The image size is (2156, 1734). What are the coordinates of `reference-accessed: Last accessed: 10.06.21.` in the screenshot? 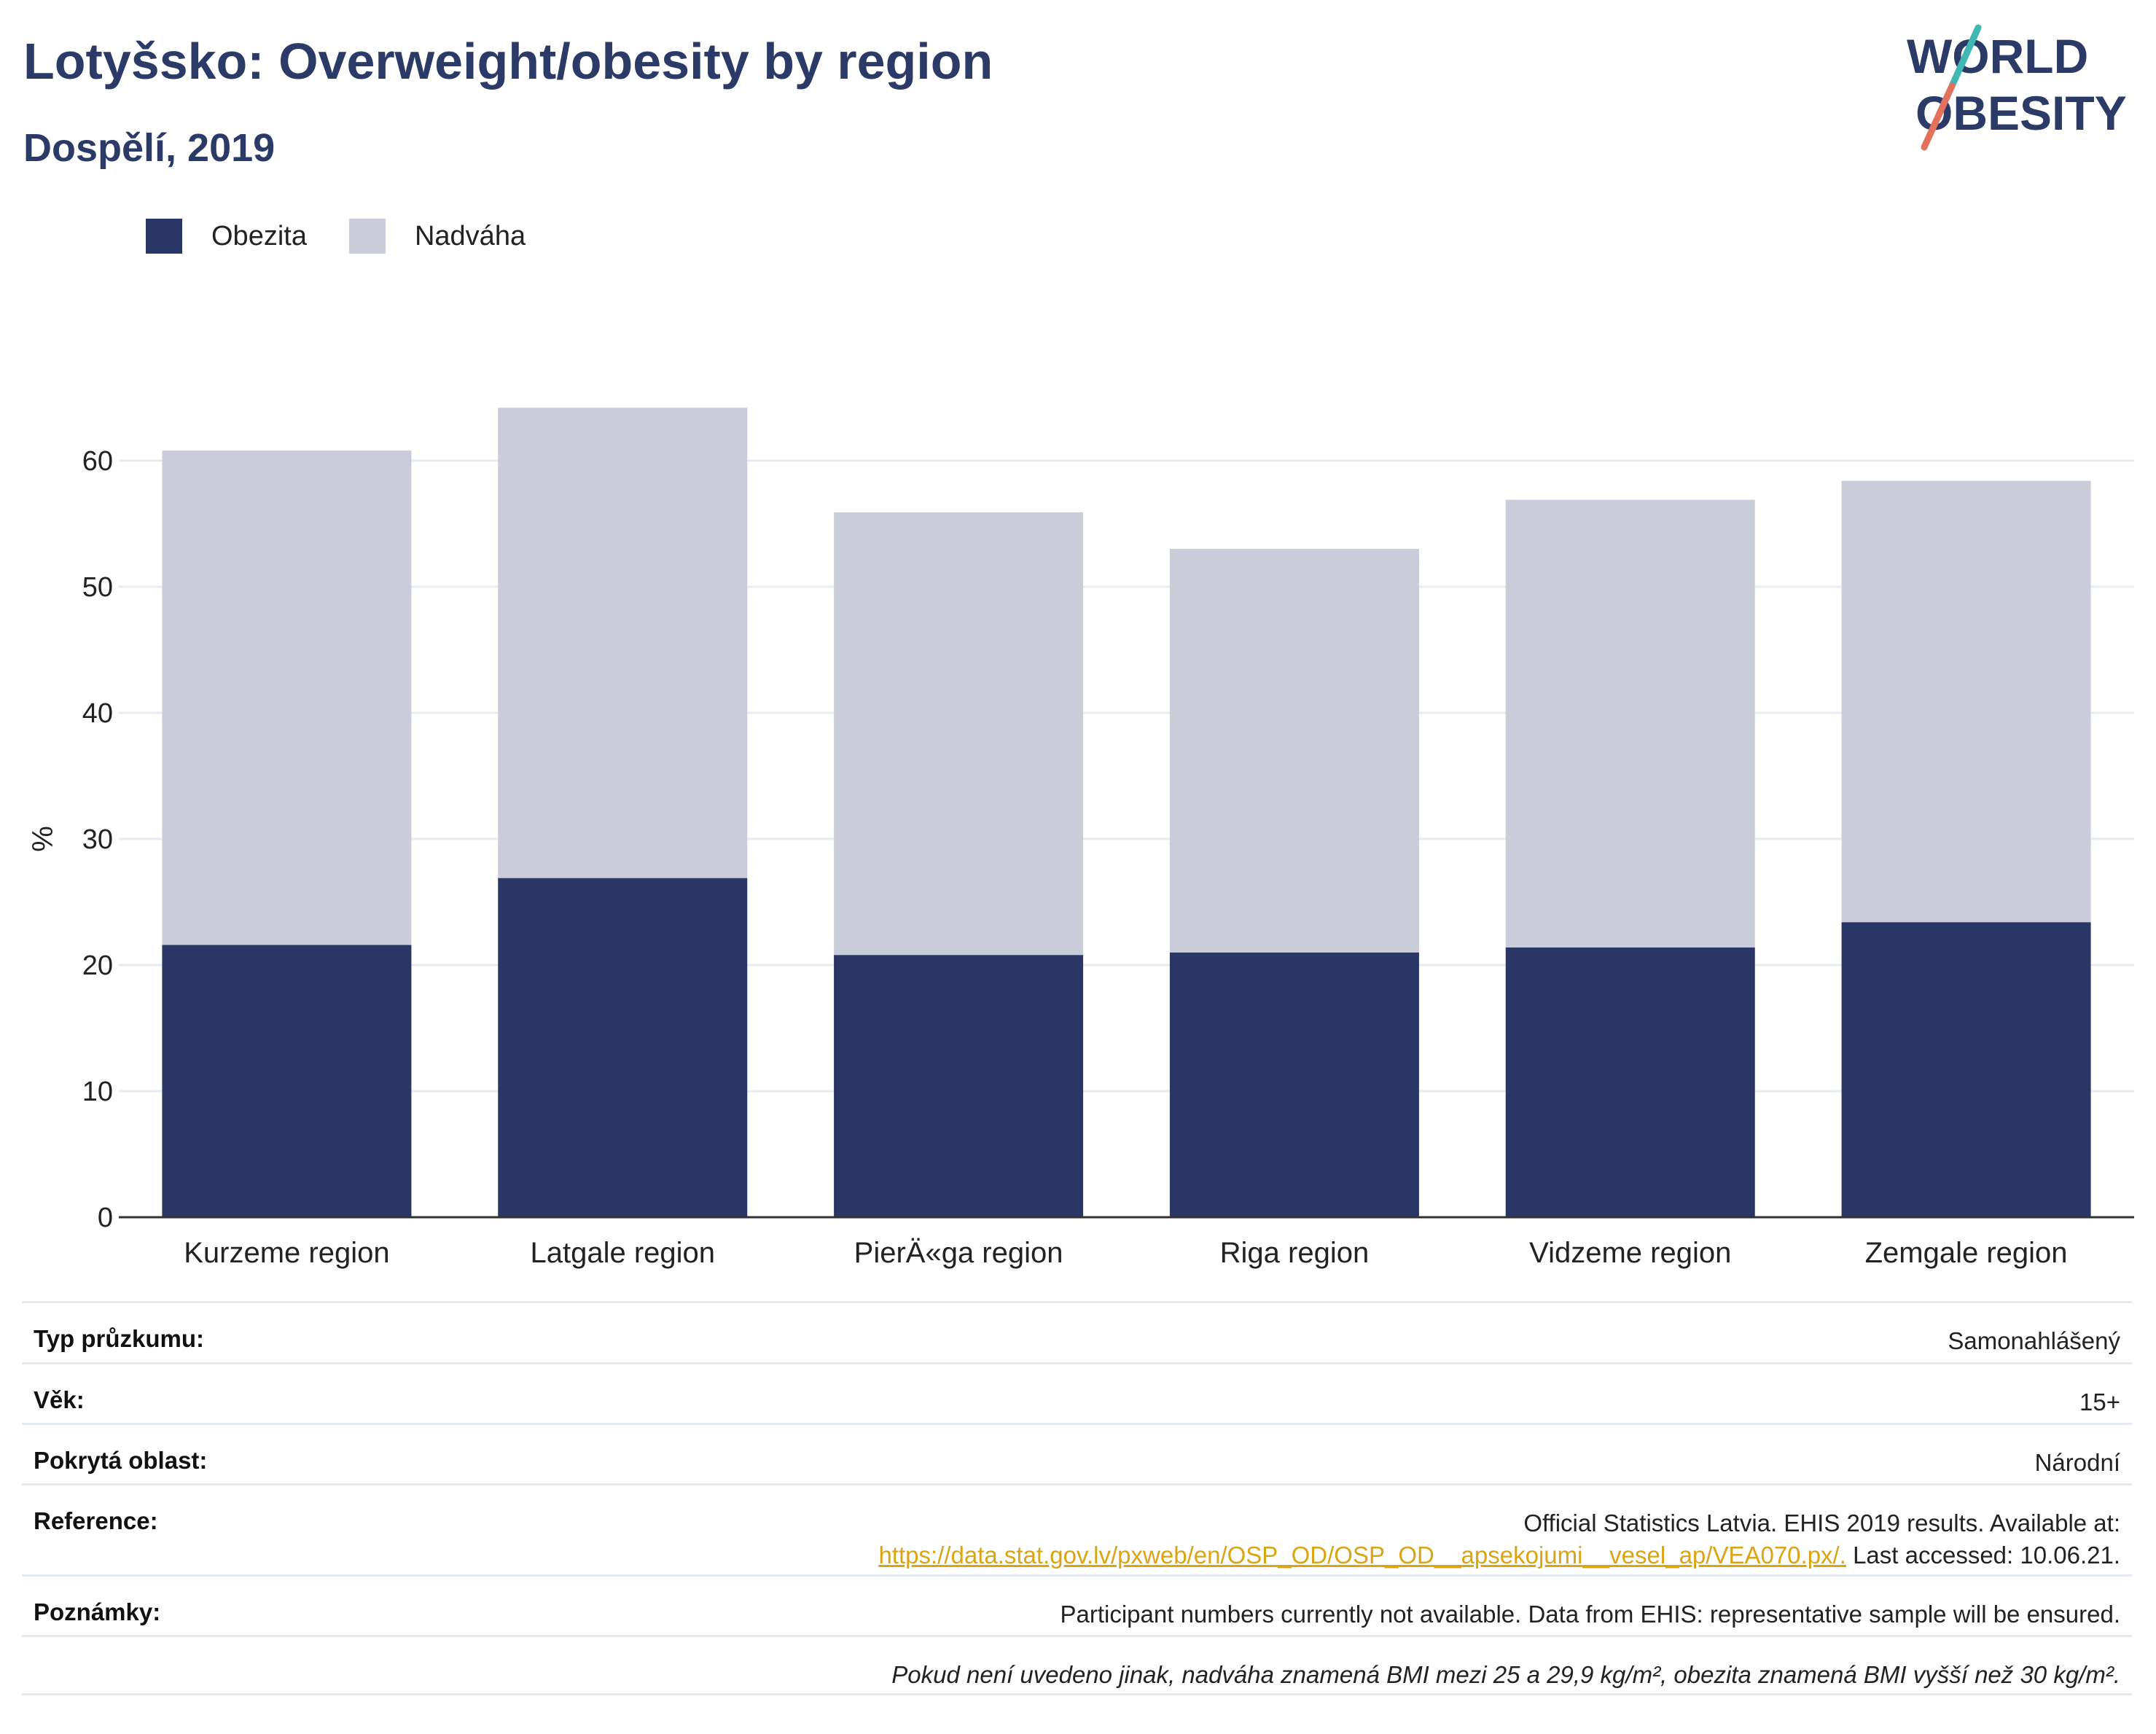 It's located at (1983, 1556).